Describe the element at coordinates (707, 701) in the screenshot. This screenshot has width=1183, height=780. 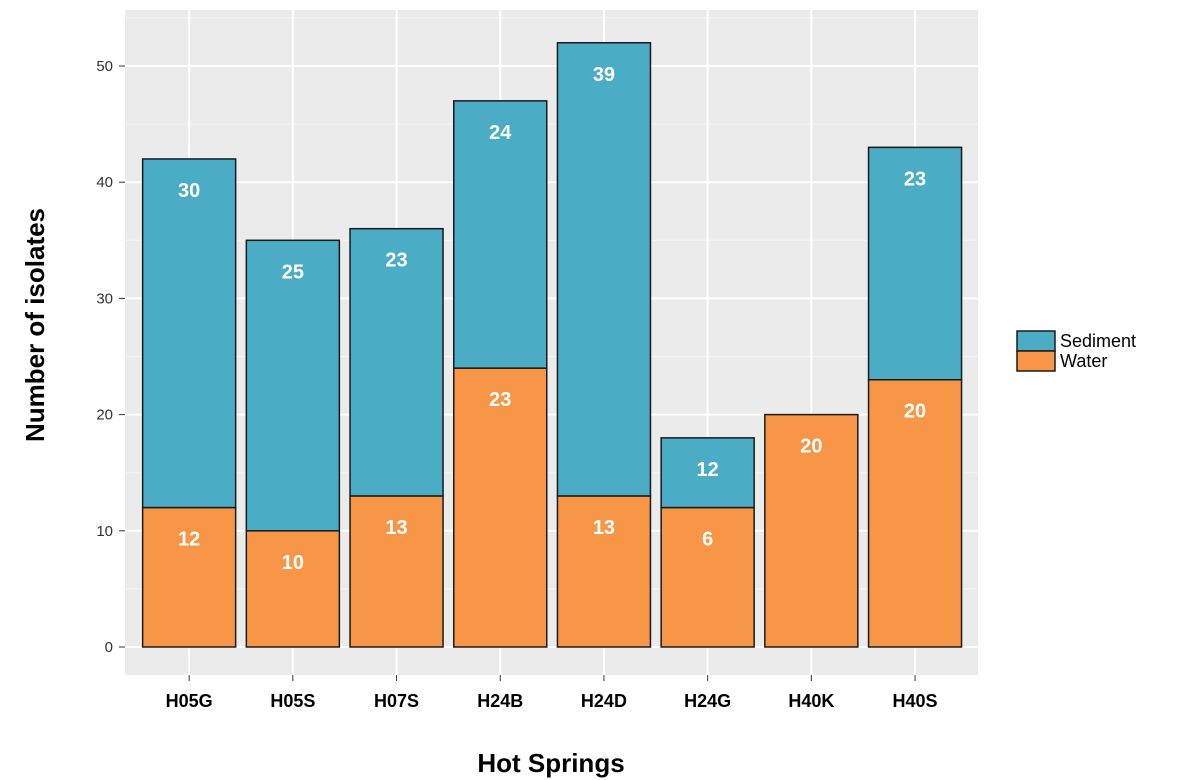
I see `x-tick-label: H24G` at that location.